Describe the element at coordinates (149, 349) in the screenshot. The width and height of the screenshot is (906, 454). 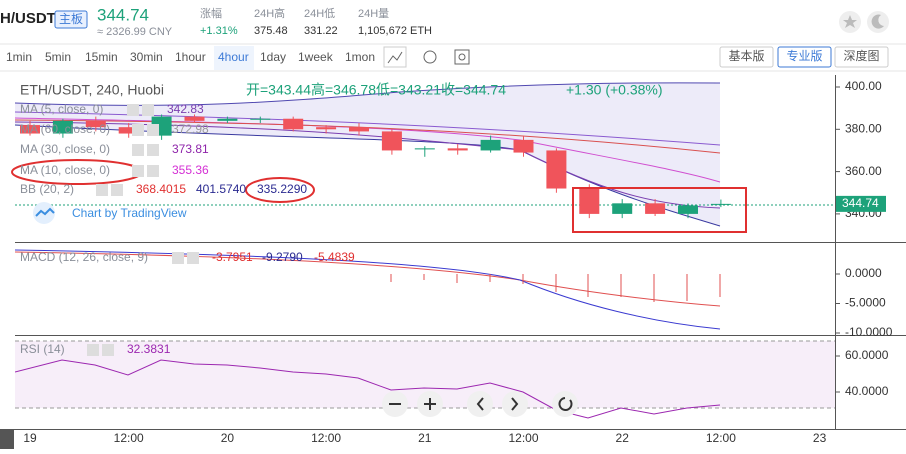
I see `study-value: 32.3831` at that location.